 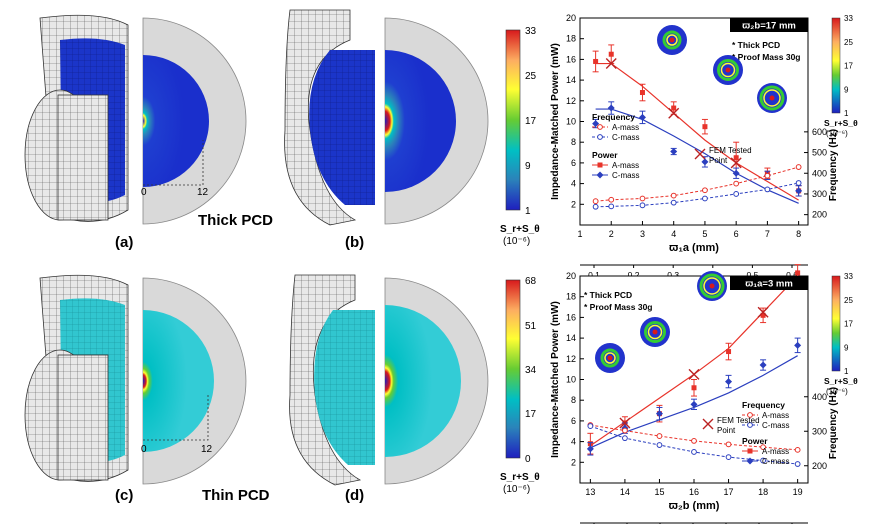 I want to click on ytick-right-label: 400, so click(x=819, y=173).